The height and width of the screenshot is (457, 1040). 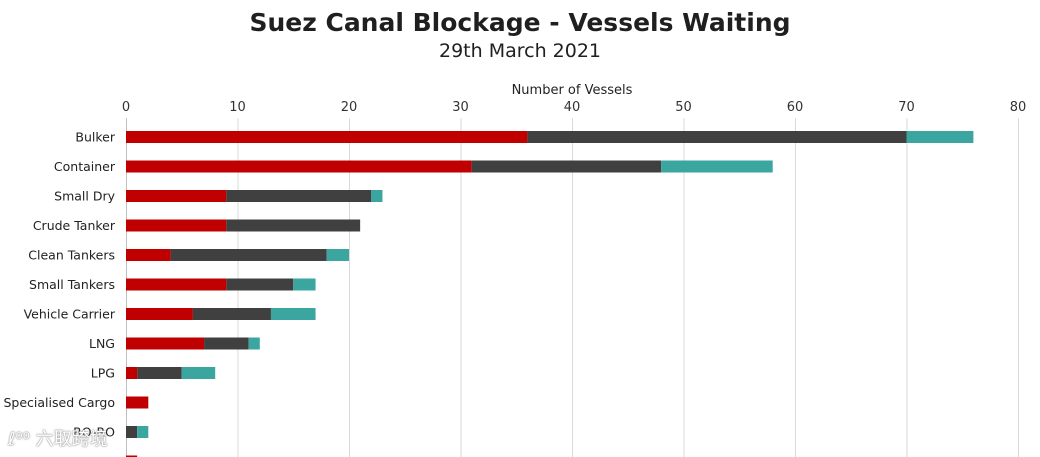 What do you see at coordinates (94, 432) in the screenshot?
I see `category-label: RO-RO` at bounding box center [94, 432].